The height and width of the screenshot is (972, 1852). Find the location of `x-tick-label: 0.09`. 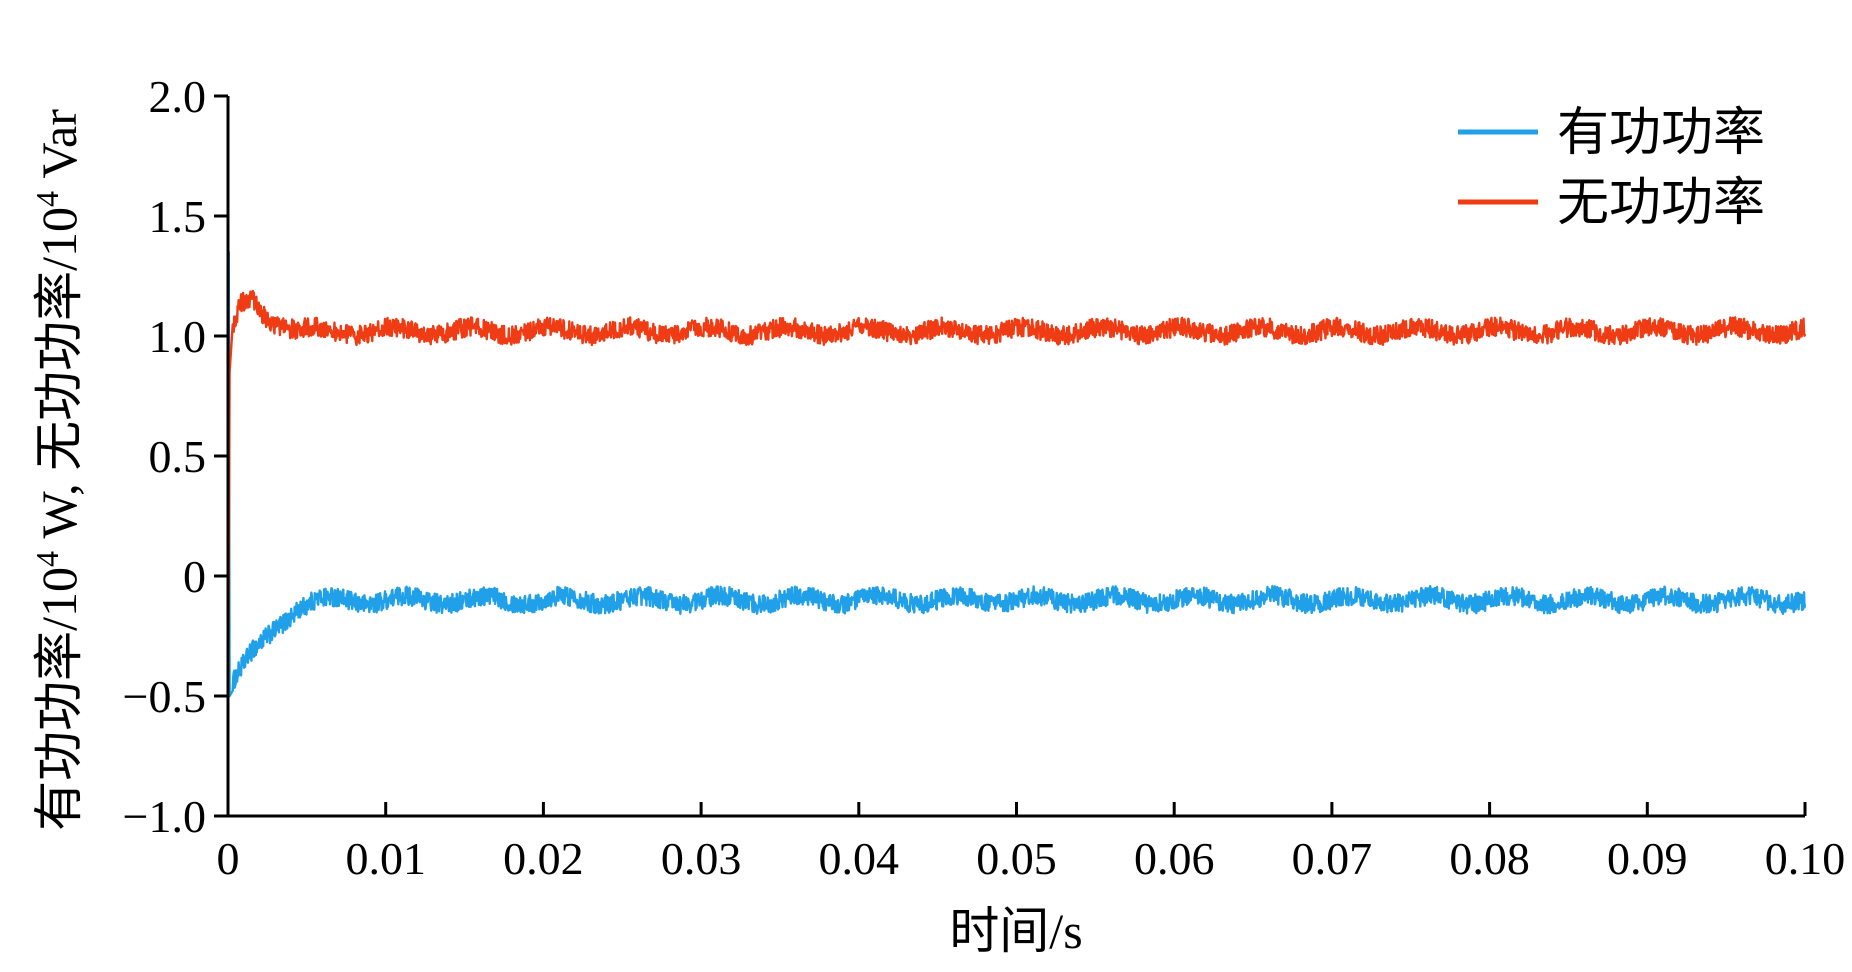

x-tick-label: 0.09 is located at coordinates (1647, 858).